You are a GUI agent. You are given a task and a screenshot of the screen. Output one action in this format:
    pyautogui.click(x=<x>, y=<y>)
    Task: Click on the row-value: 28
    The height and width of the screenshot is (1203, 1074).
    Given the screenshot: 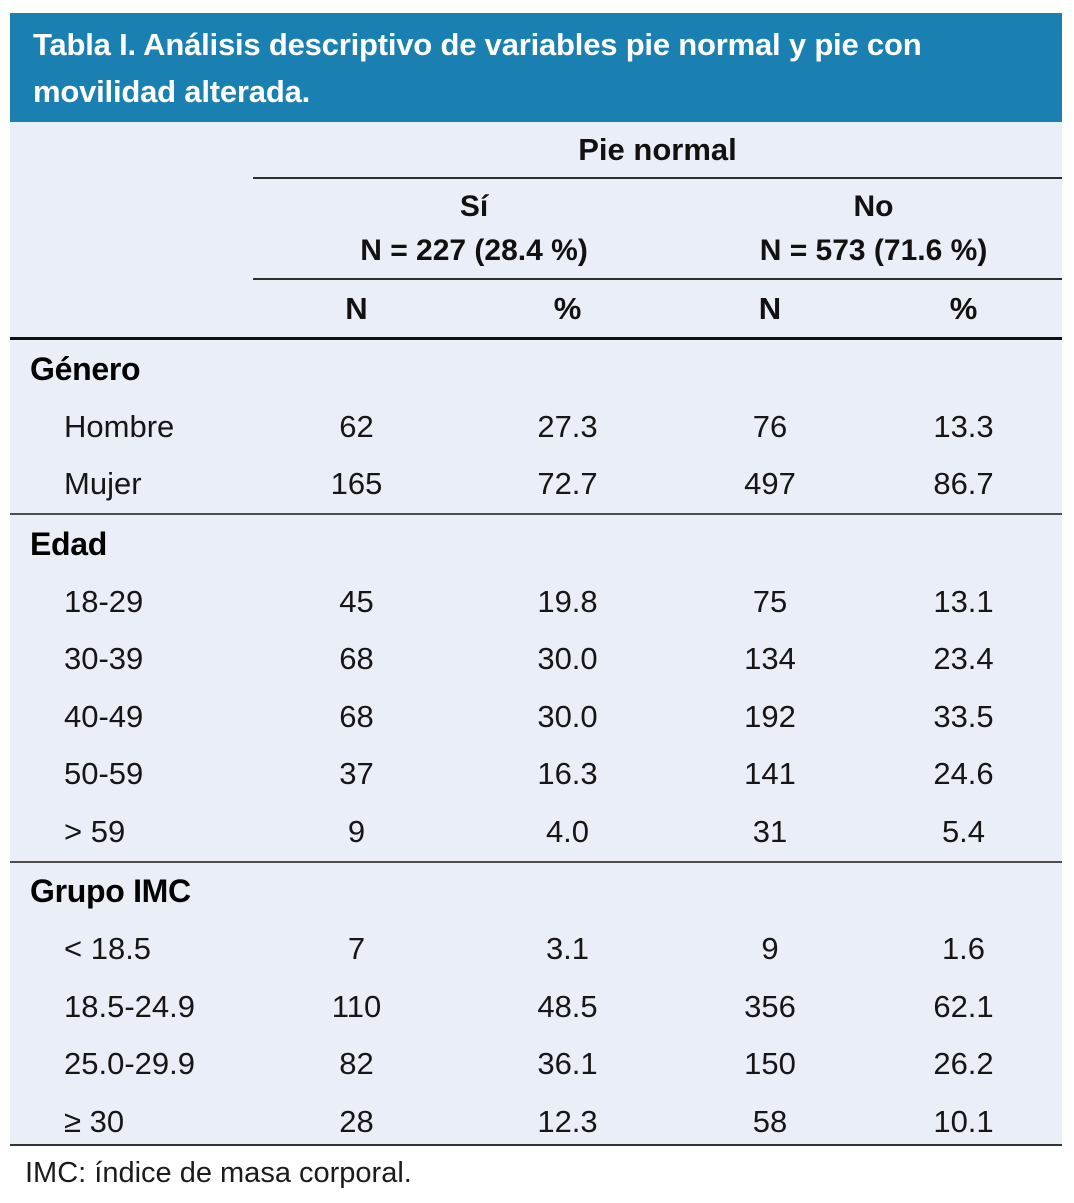 What is the action you would take?
    pyautogui.click(x=356, y=1121)
    